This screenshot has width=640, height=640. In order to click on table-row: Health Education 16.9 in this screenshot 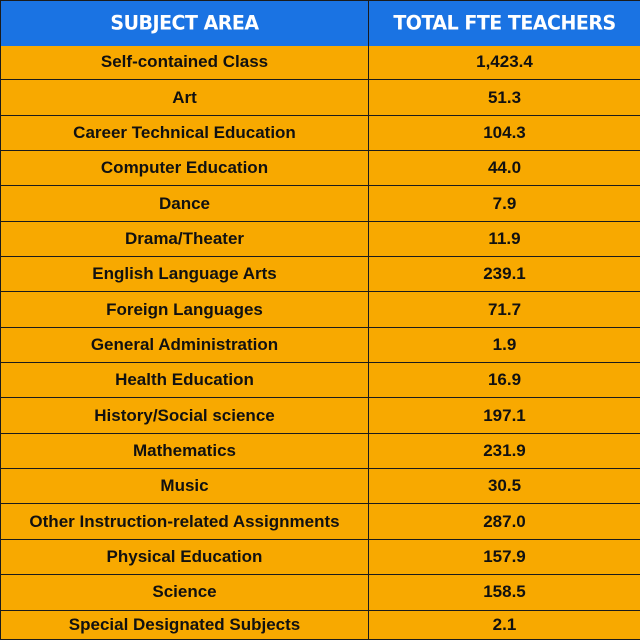, I will do `click(320, 380)`.